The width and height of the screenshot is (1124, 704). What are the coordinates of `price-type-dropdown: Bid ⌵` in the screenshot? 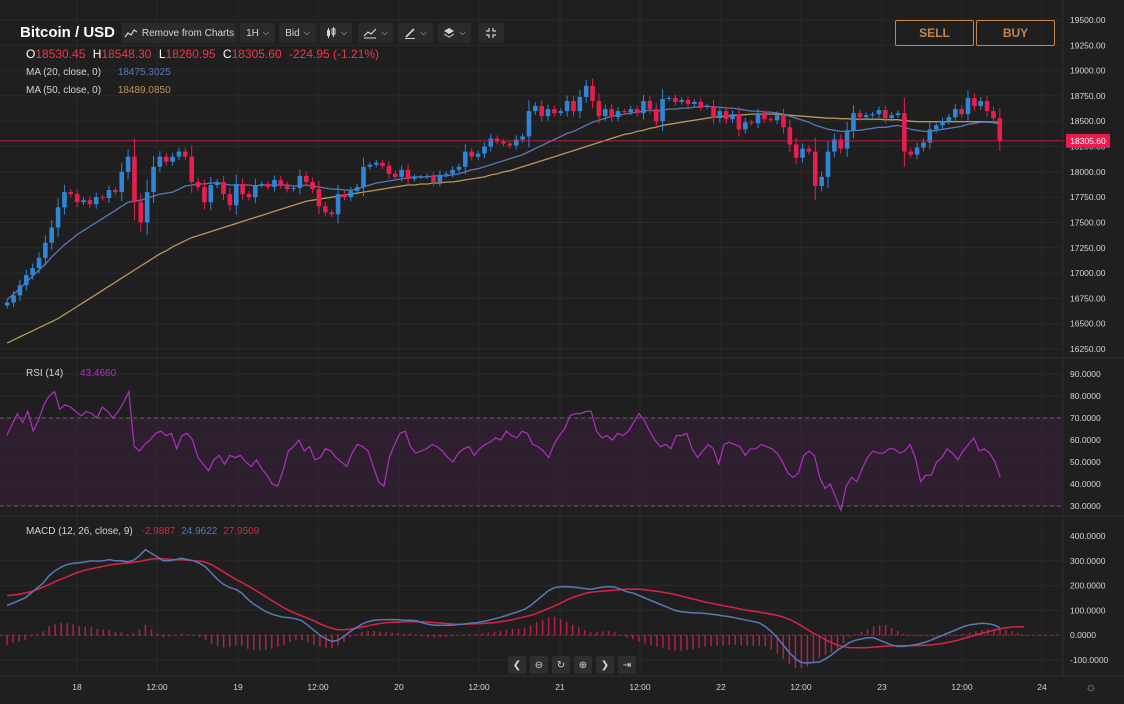 It's located at (297, 33).